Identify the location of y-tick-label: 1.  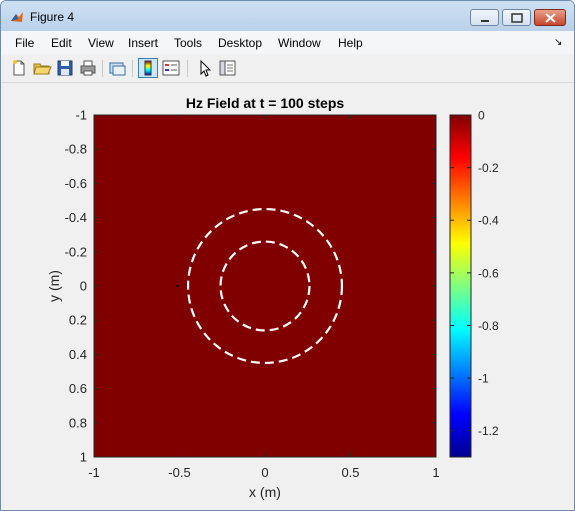
(83, 457).